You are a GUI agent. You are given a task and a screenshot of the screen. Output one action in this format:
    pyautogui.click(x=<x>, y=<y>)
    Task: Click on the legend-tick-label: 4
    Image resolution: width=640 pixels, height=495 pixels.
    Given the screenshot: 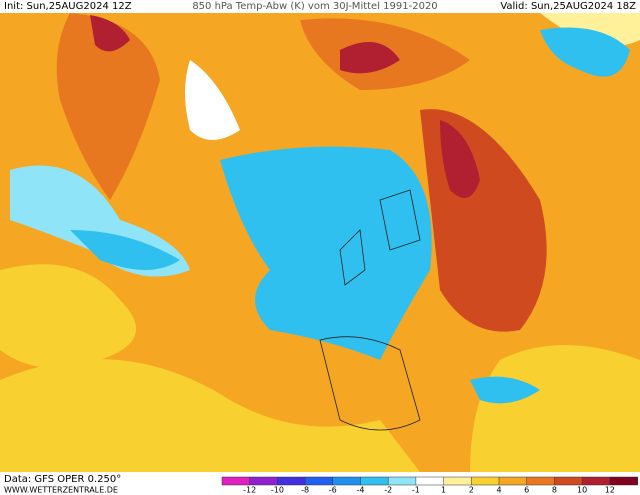 What is the action you would take?
    pyautogui.click(x=498, y=490)
    